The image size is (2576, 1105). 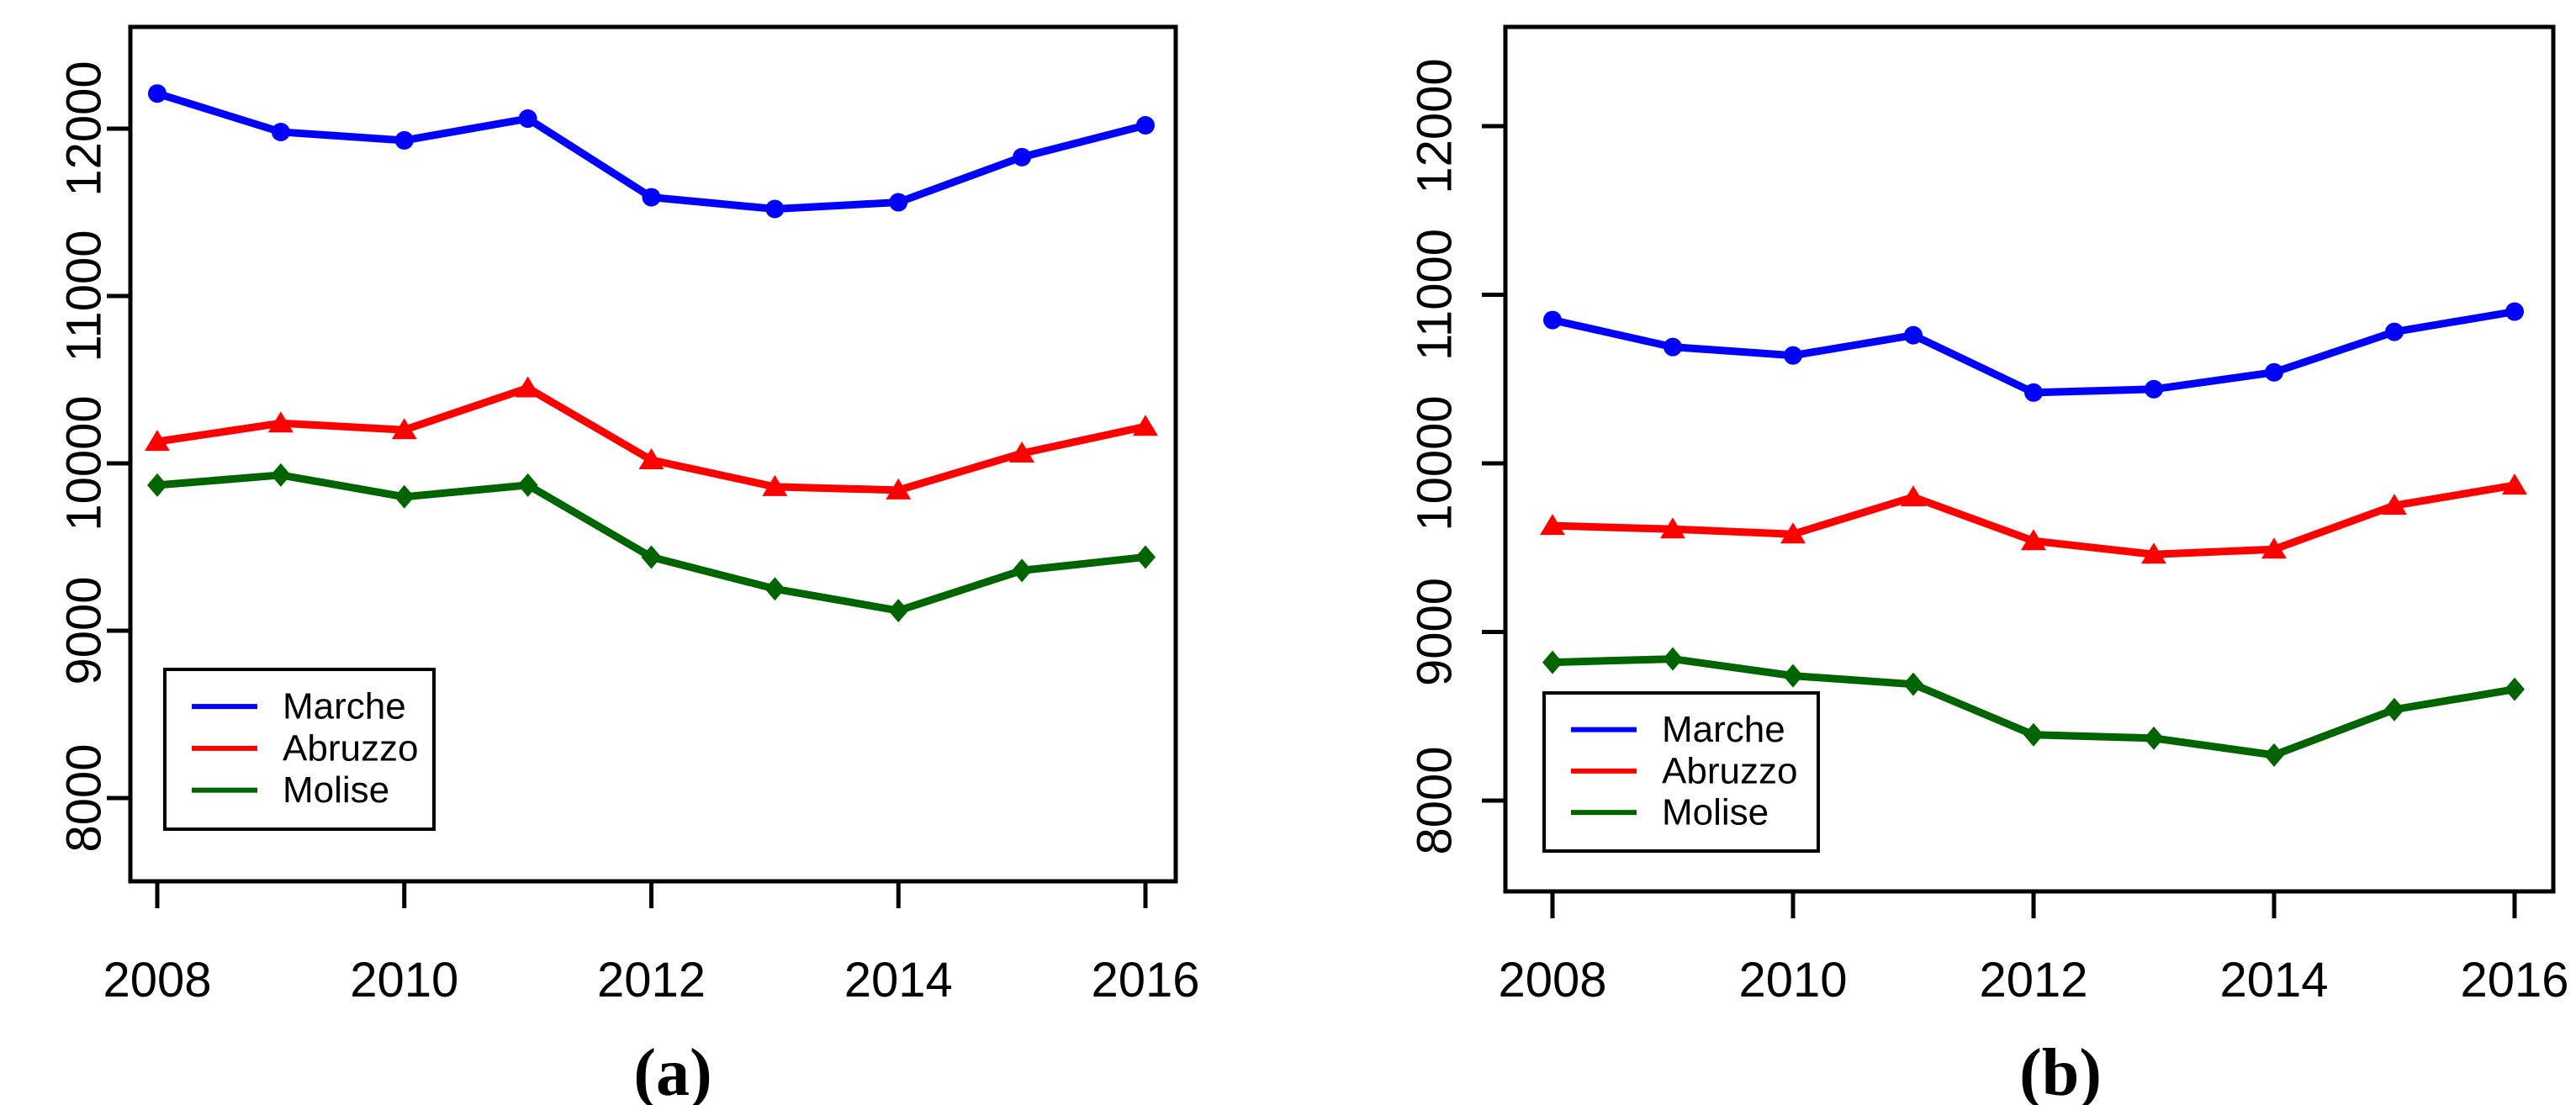 What do you see at coordinates (2060, 1070) in the screenshot?
I see `panel-caption: (b)` at bounding box center [2060, 1070].